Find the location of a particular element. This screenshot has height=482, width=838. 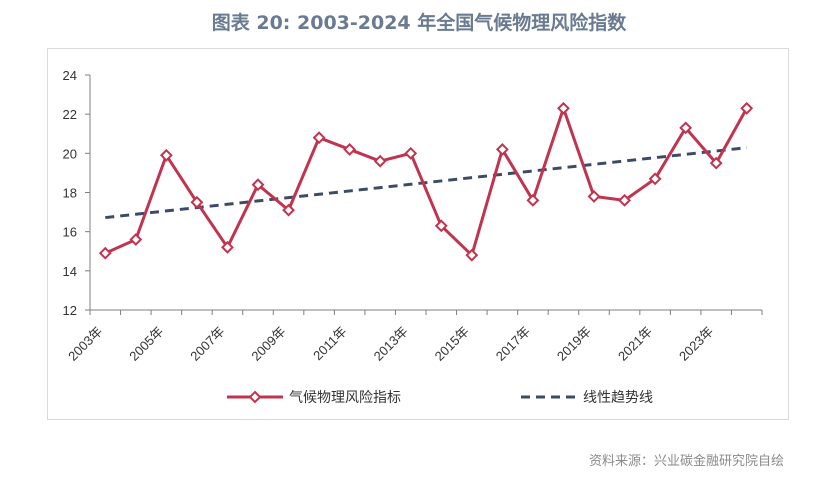

x-tick-label: 2019年 is located at coordinates (574, 344).